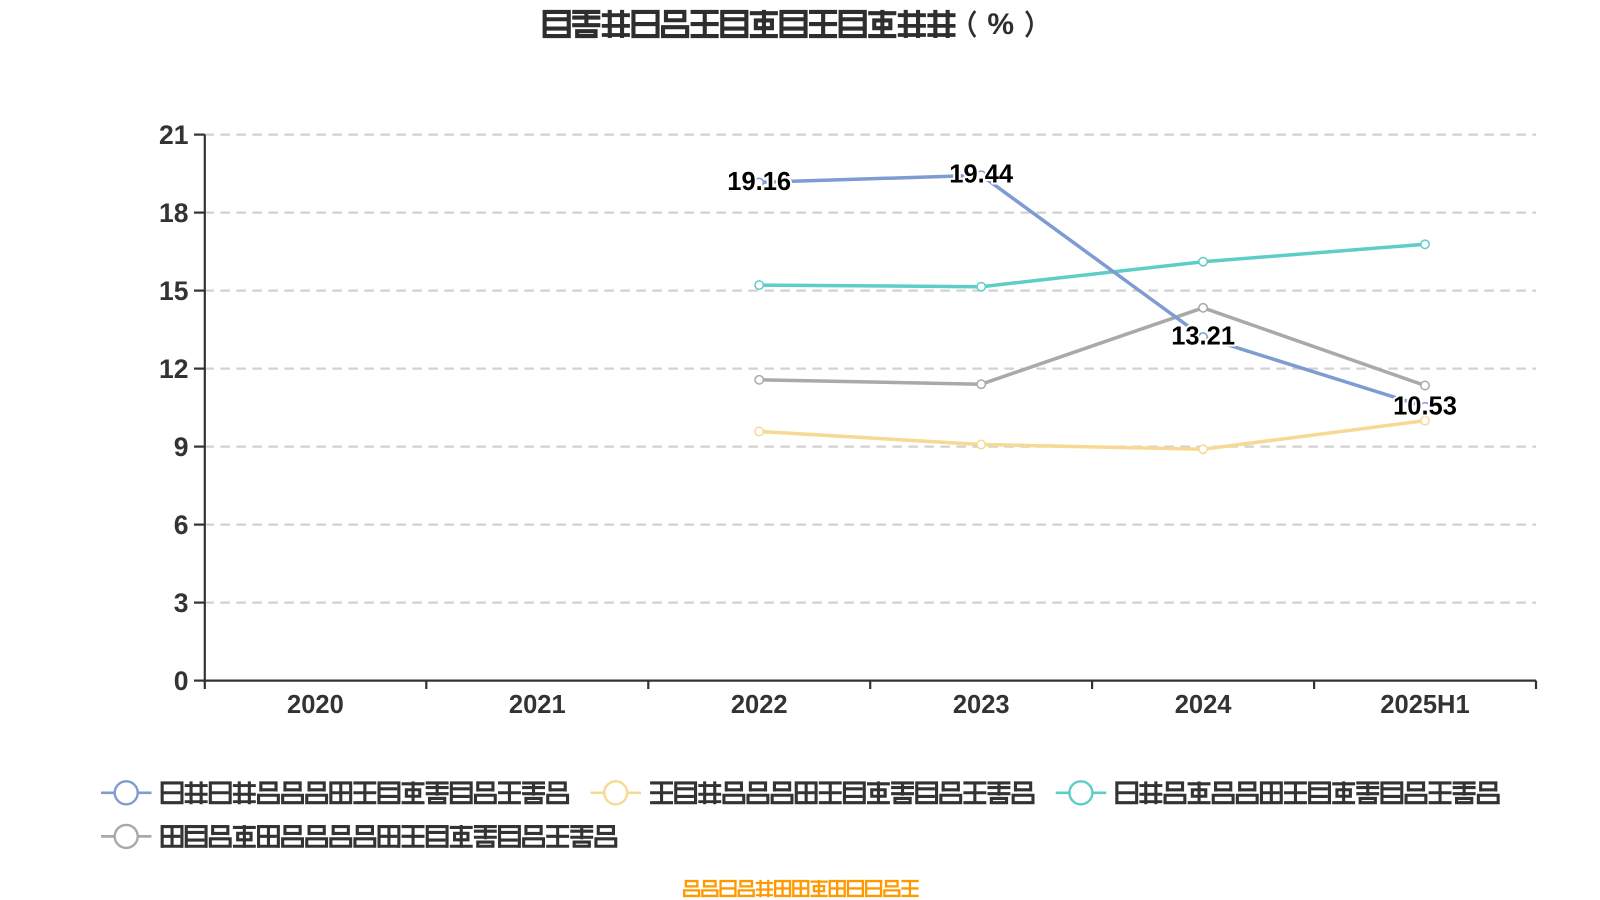 The image size is (1600, 900). Describe the element at coordinates (181, 681) in the screenshot. I see `svg-text: 0` at that location.